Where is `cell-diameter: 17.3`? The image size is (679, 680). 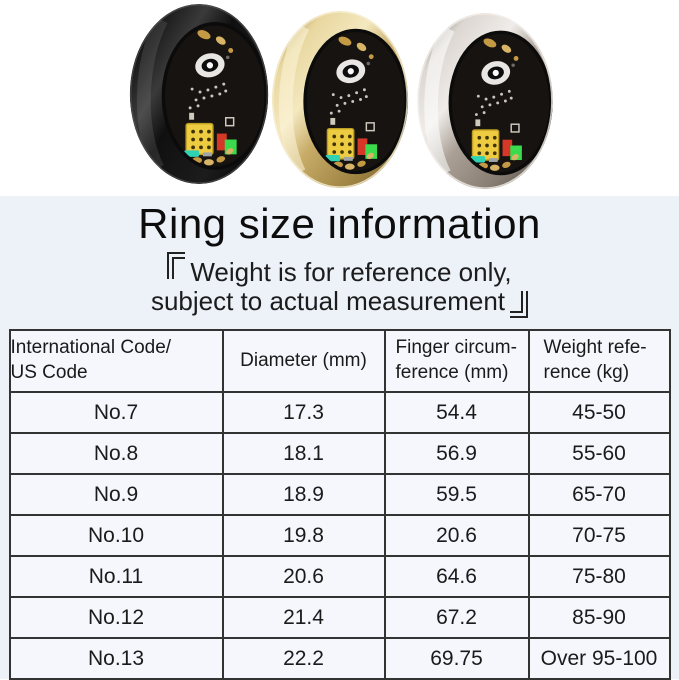 cell-diameter: 17.3 is located at coordinates (303, 413).